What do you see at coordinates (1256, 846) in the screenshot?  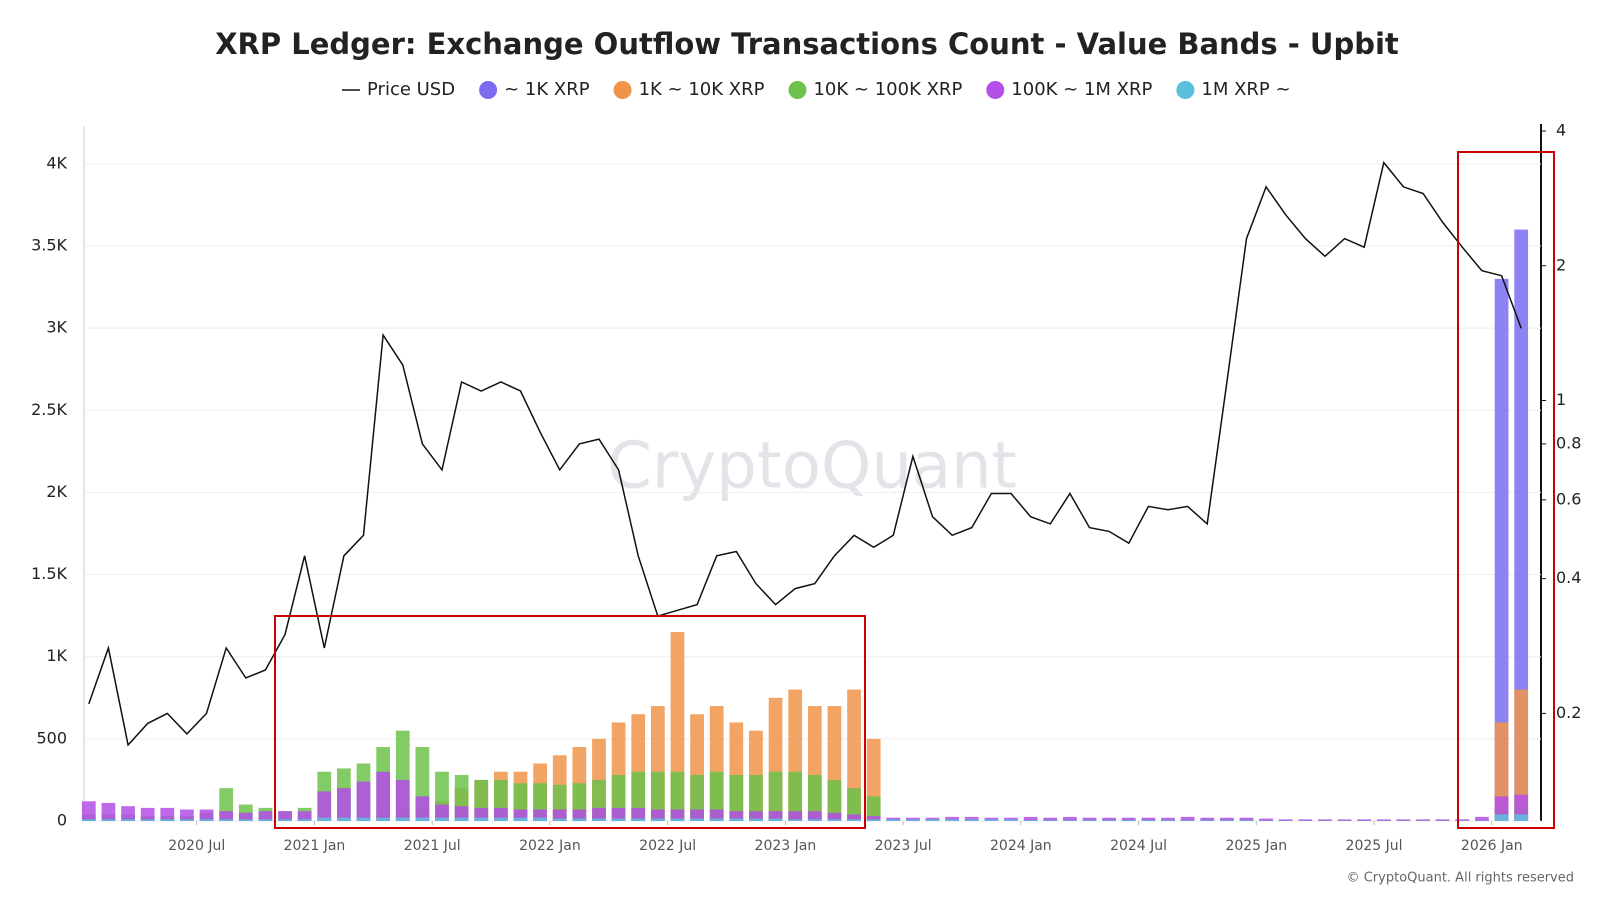 I see `x-tick-label: 2025 Jan` at bounding box center [1256, 846].